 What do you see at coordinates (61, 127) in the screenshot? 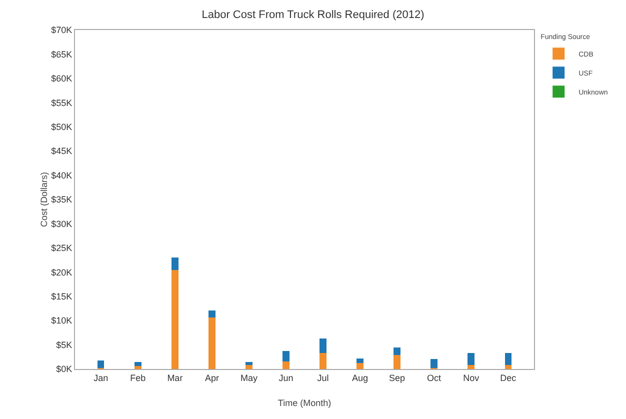
I see `y-tick-label: $50K` at bounding box center [61, 127].